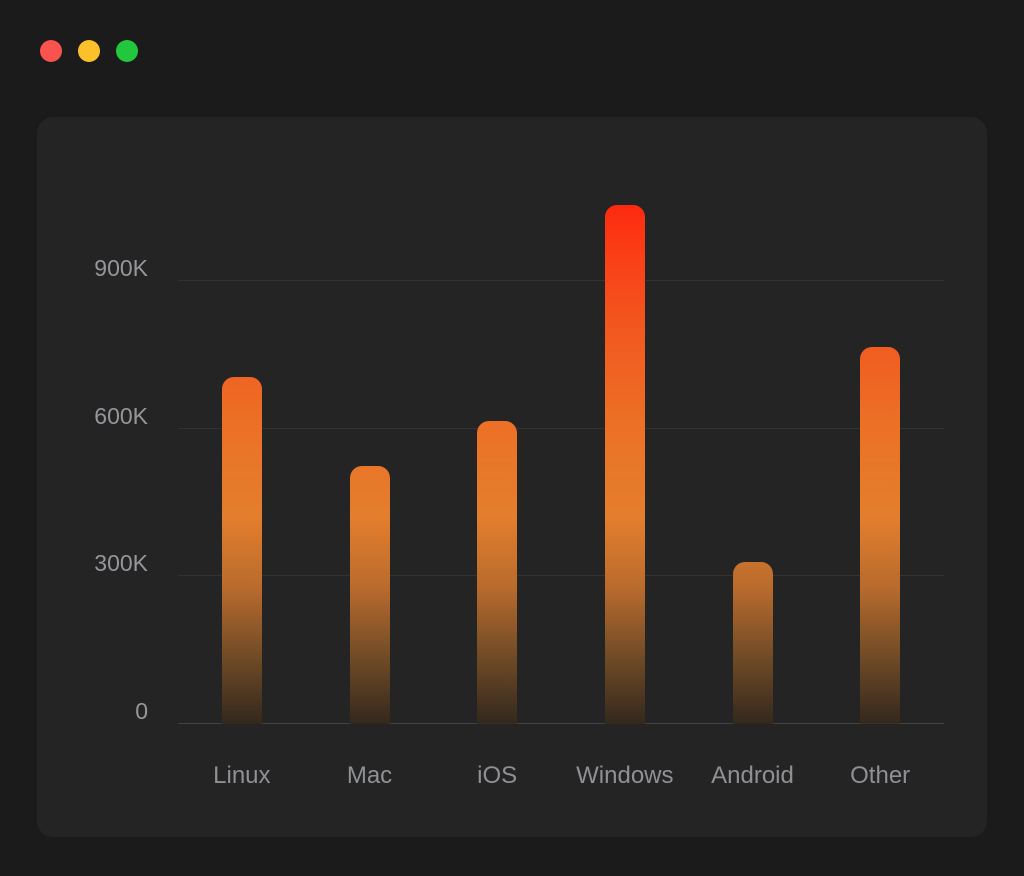 The height and width of the screenshot is (876, 1024). I want to click on zoom-button, so click(127, 51).